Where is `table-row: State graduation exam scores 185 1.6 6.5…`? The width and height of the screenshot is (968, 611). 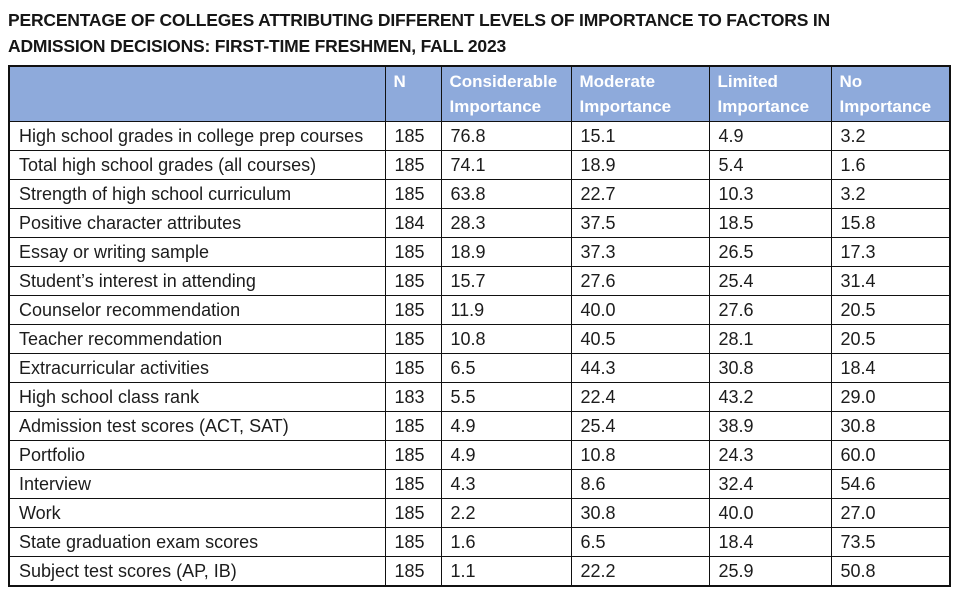
table-row: State graduation exam scores 185 1.6 6.5… is located at coordinates (479, 542).